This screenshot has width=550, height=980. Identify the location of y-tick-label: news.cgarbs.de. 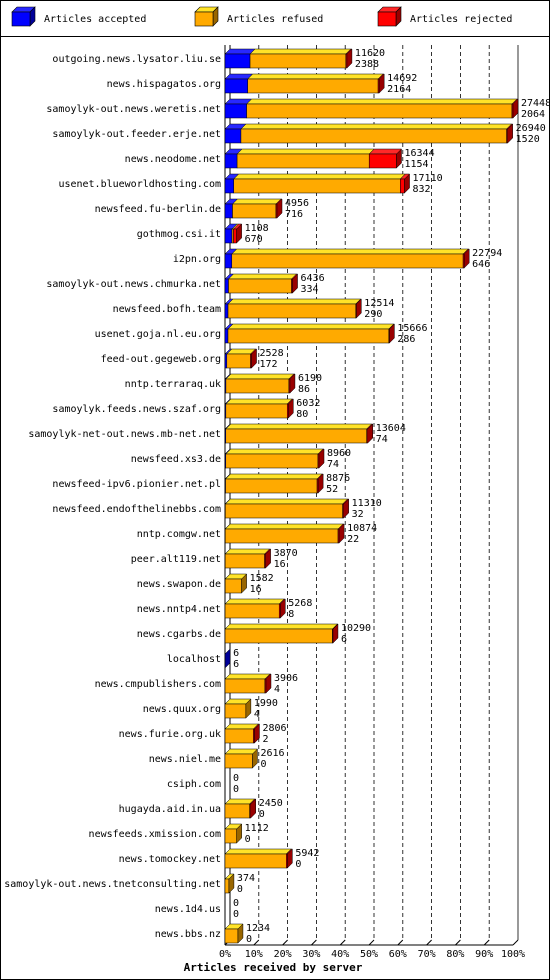
(179, 634).